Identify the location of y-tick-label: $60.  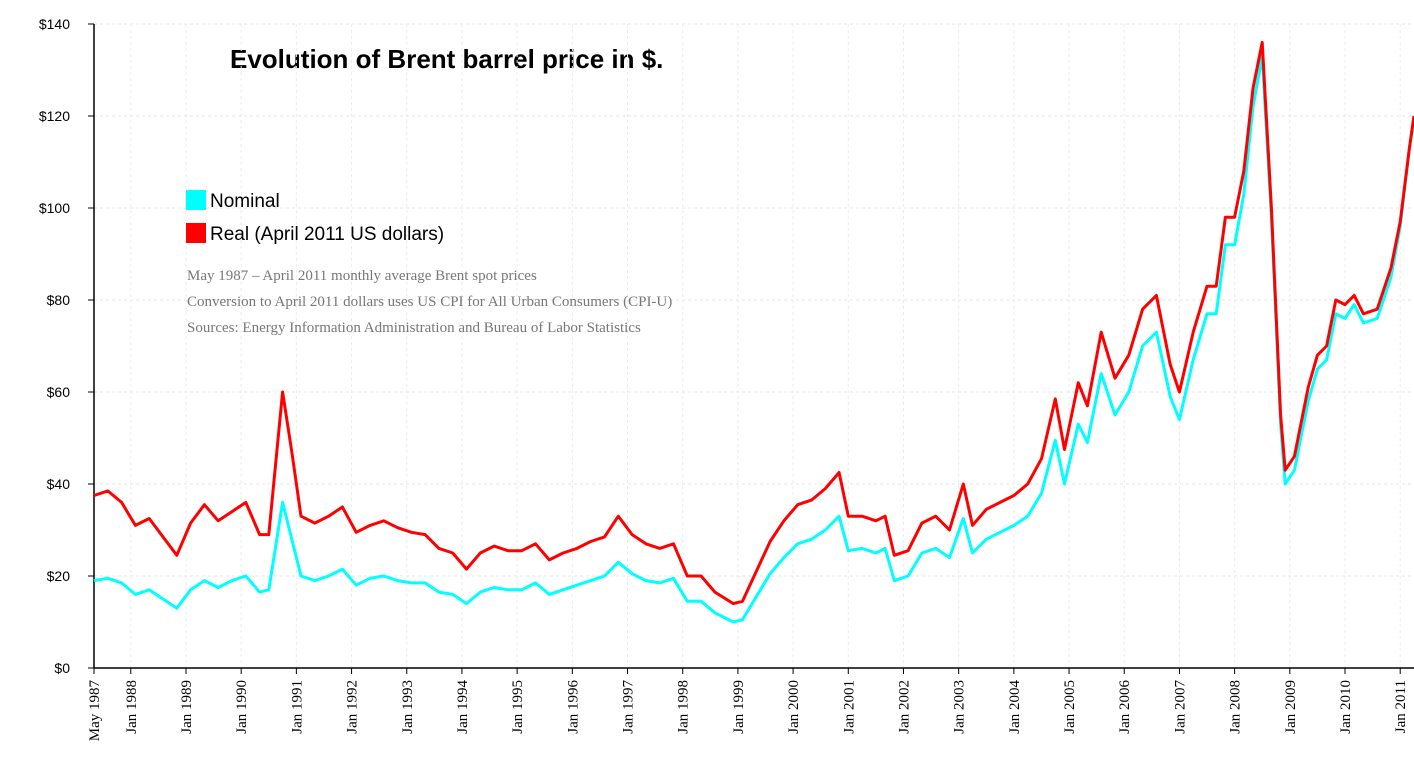
(59, 392).